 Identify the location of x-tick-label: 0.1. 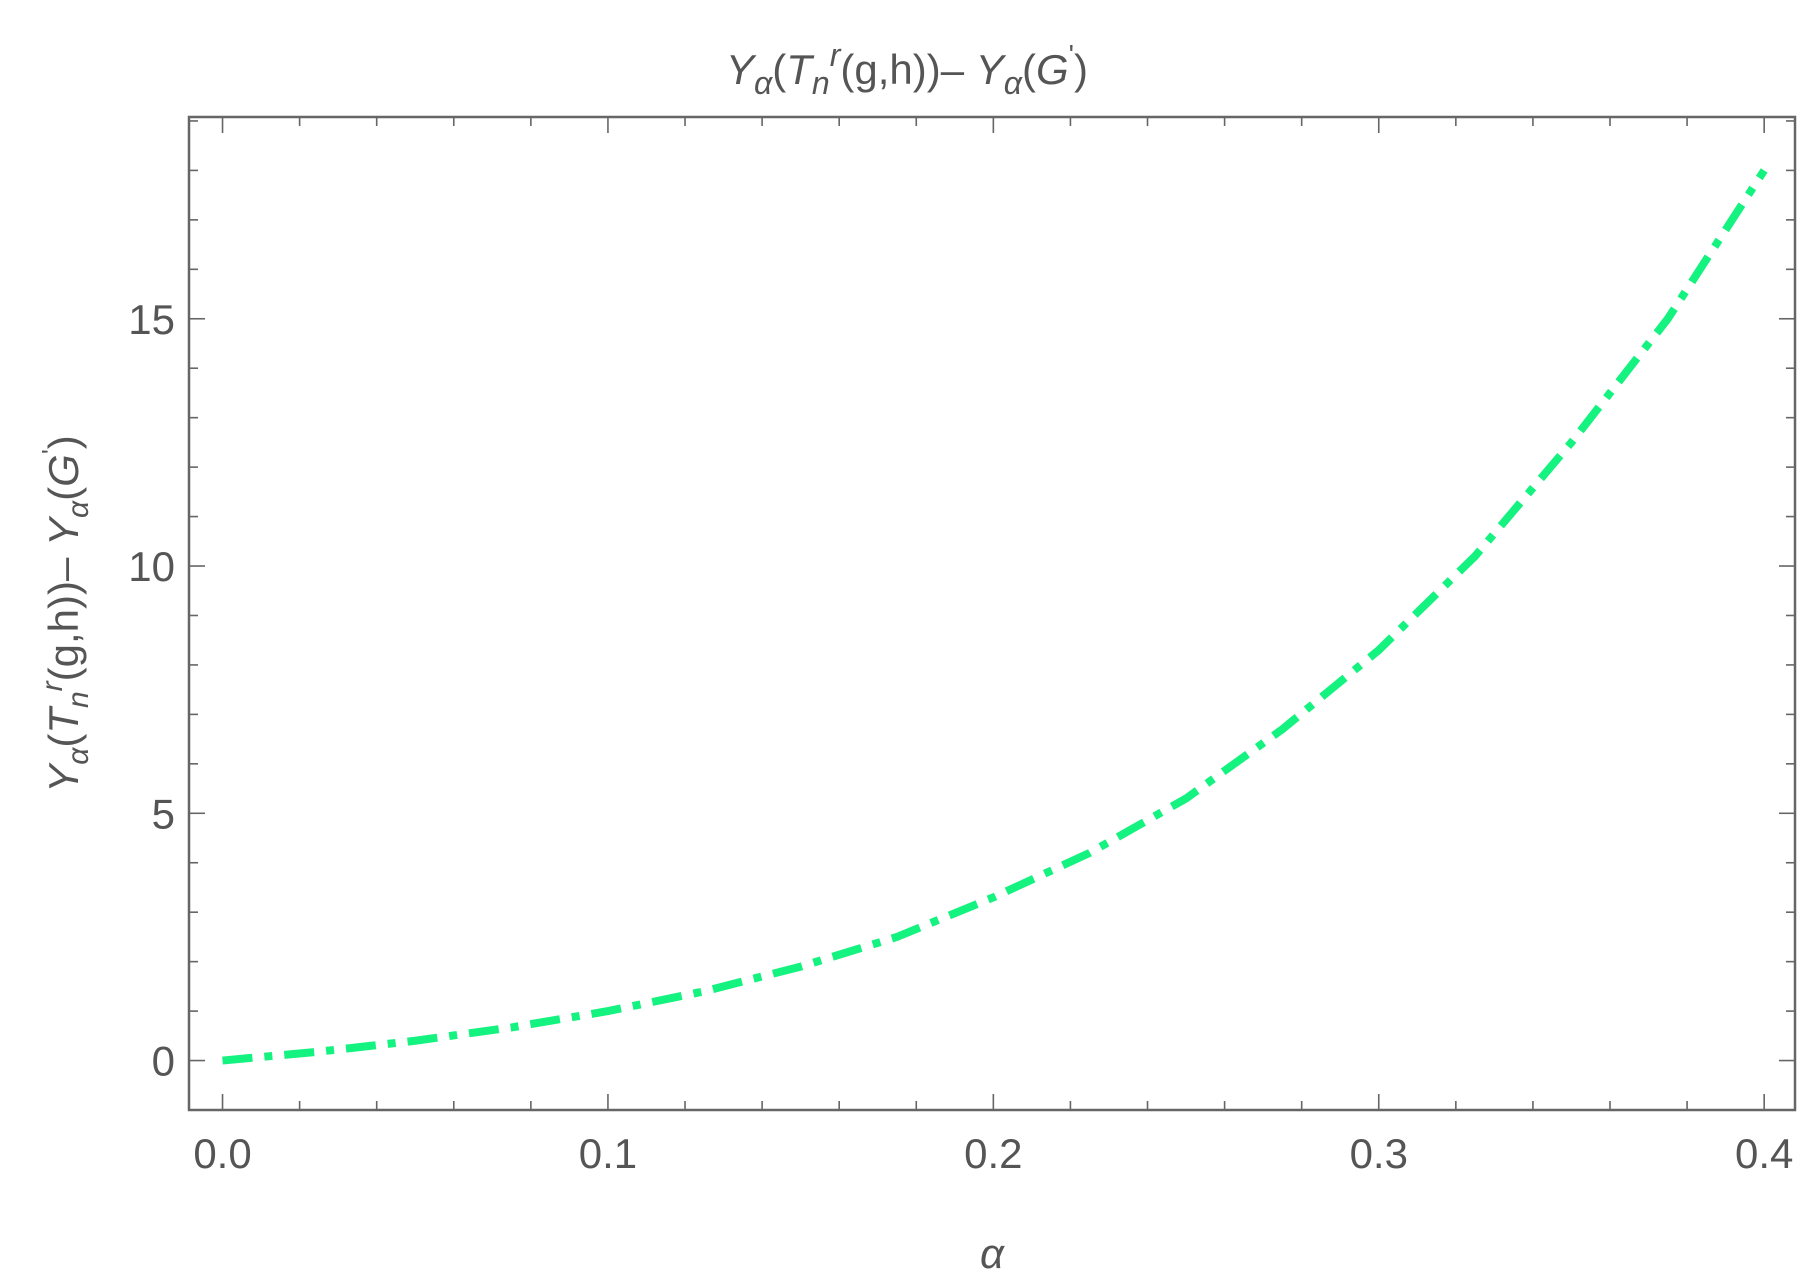
(608, 1153).